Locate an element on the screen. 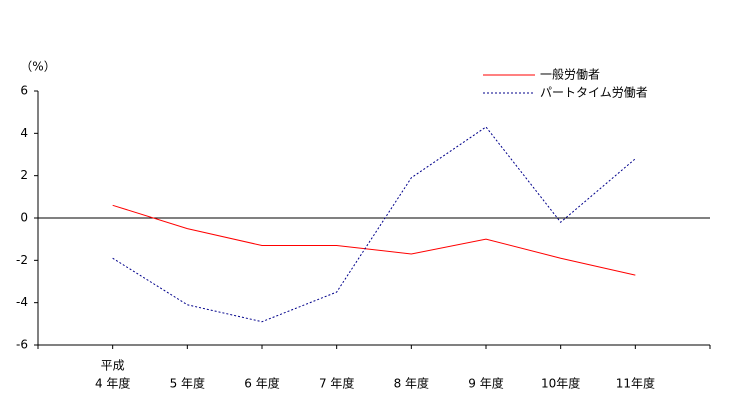 Image resolution: width=745 pixels, height=402 pixels. legend-label: 一般労働者 is located at coordinates (570, 74).